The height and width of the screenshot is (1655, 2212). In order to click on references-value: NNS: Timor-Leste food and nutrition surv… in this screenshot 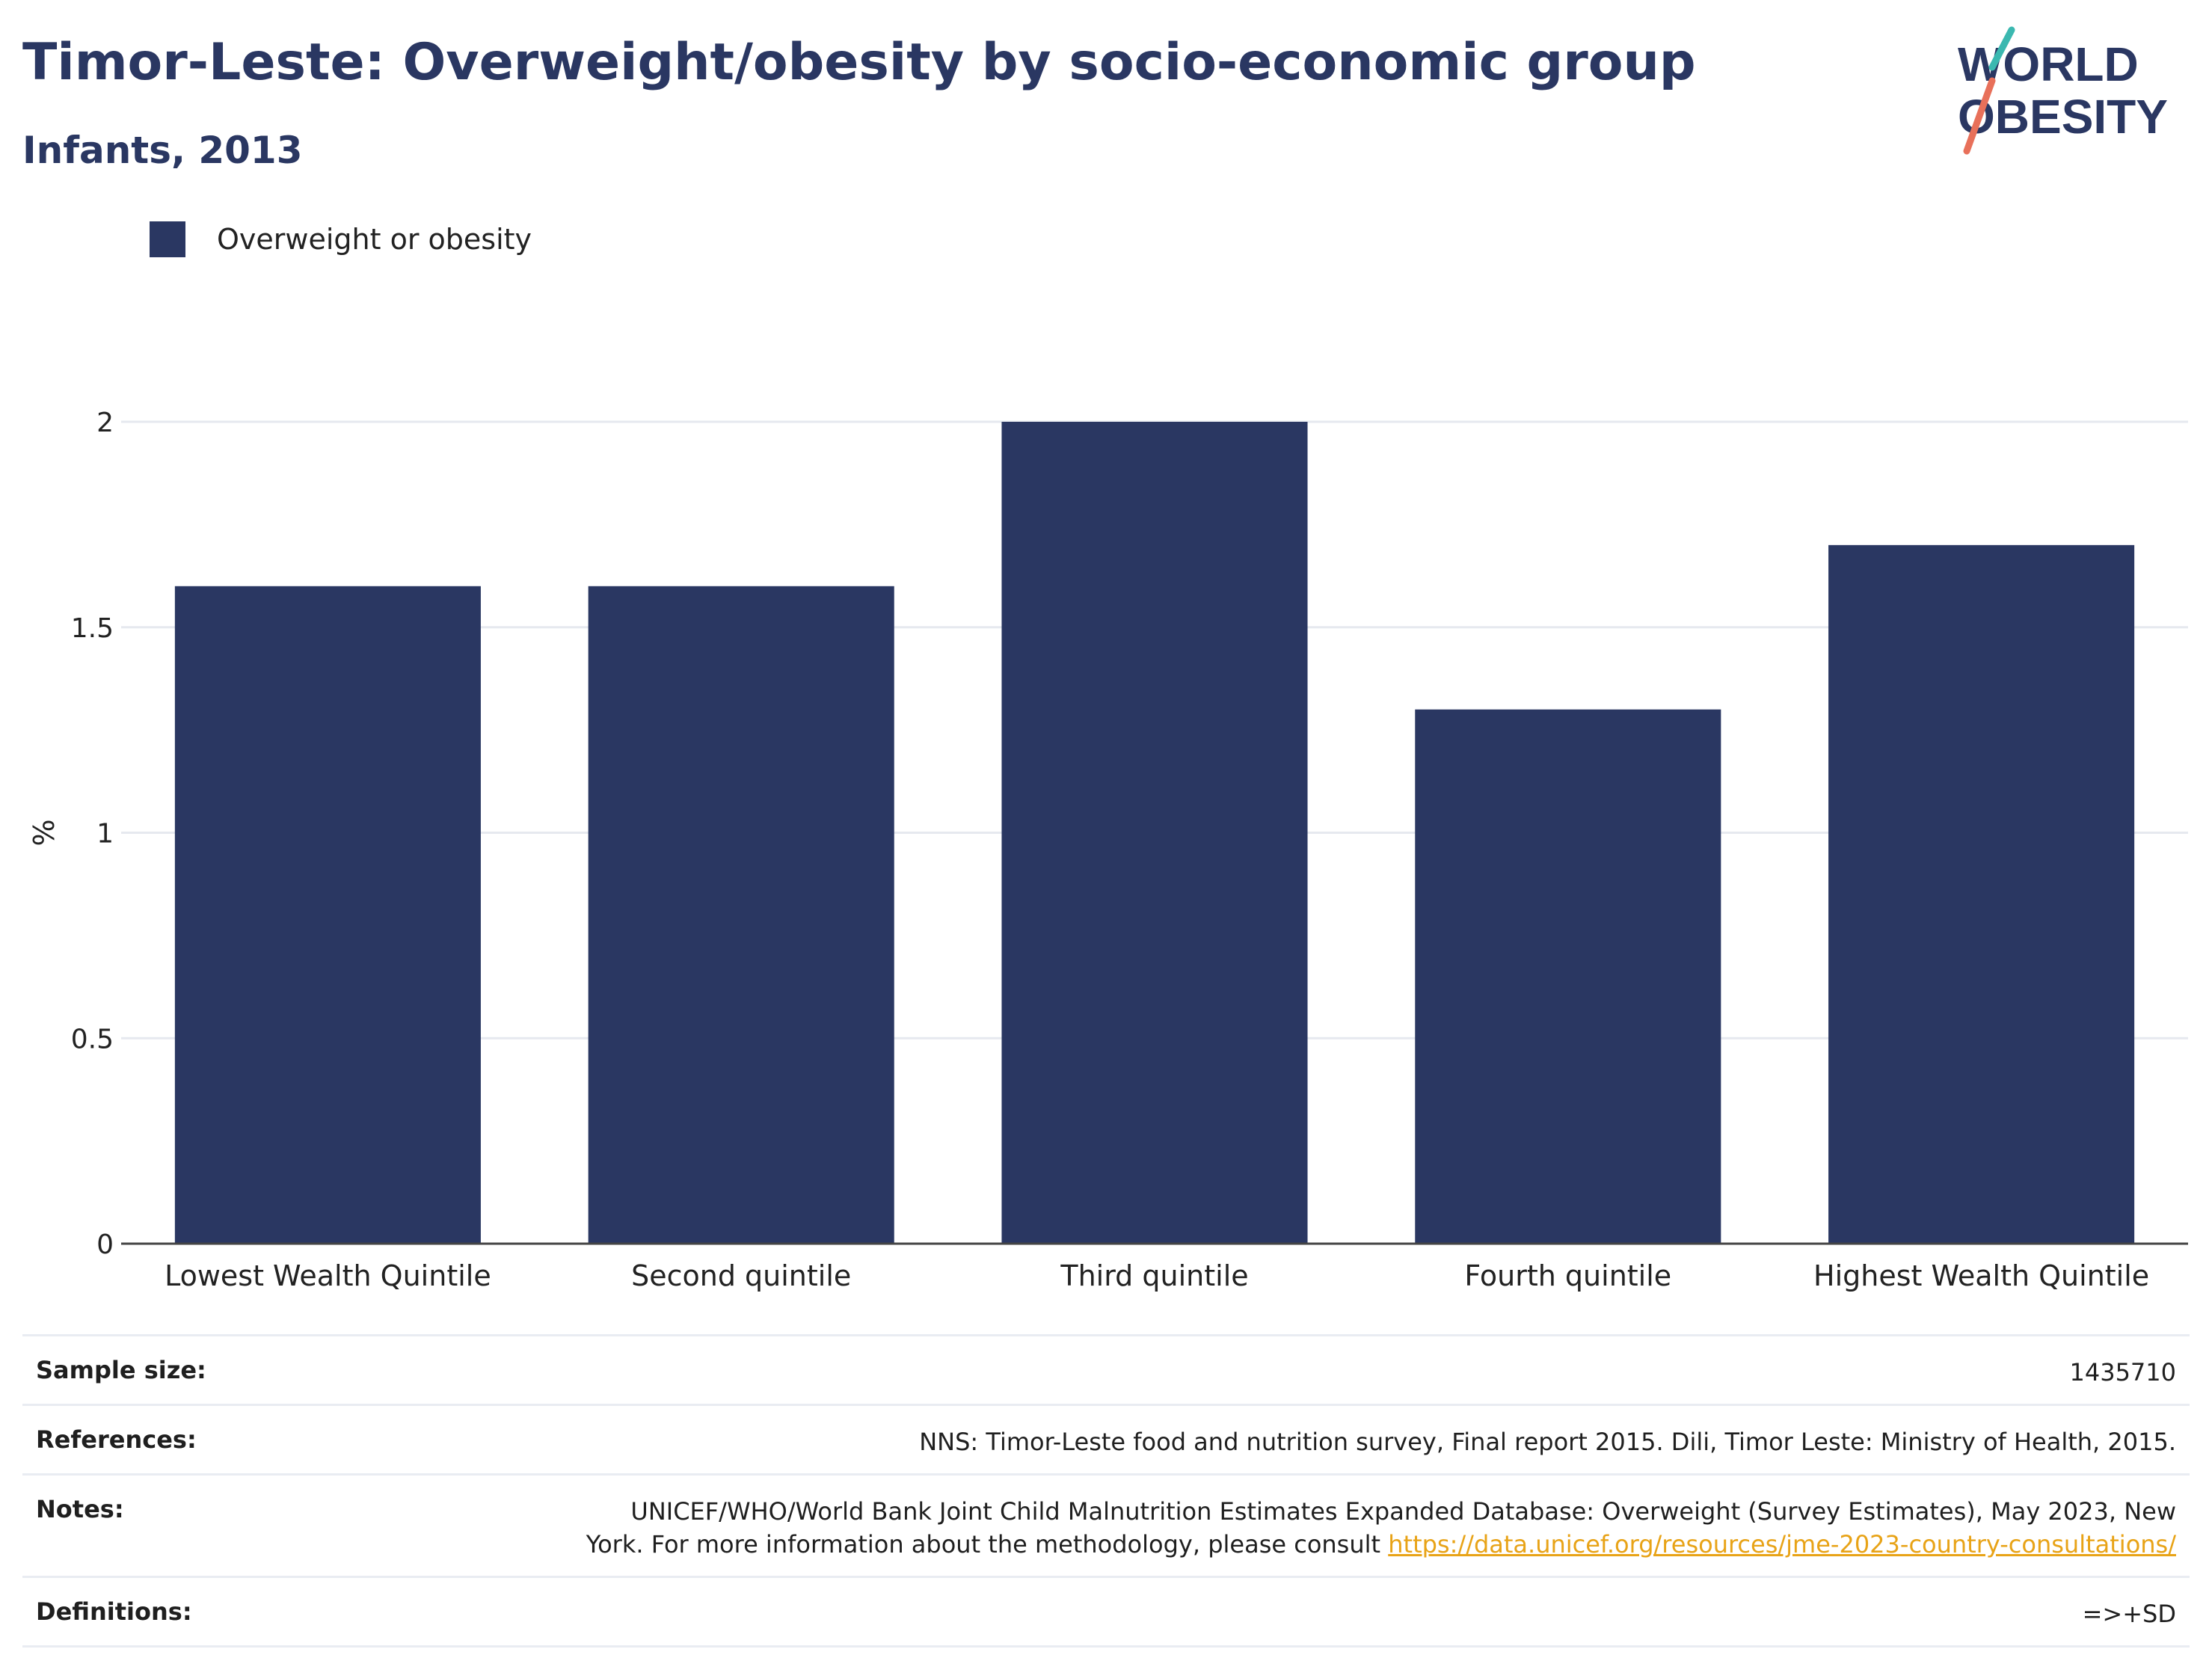, I will do `click(1547, 1442)`.